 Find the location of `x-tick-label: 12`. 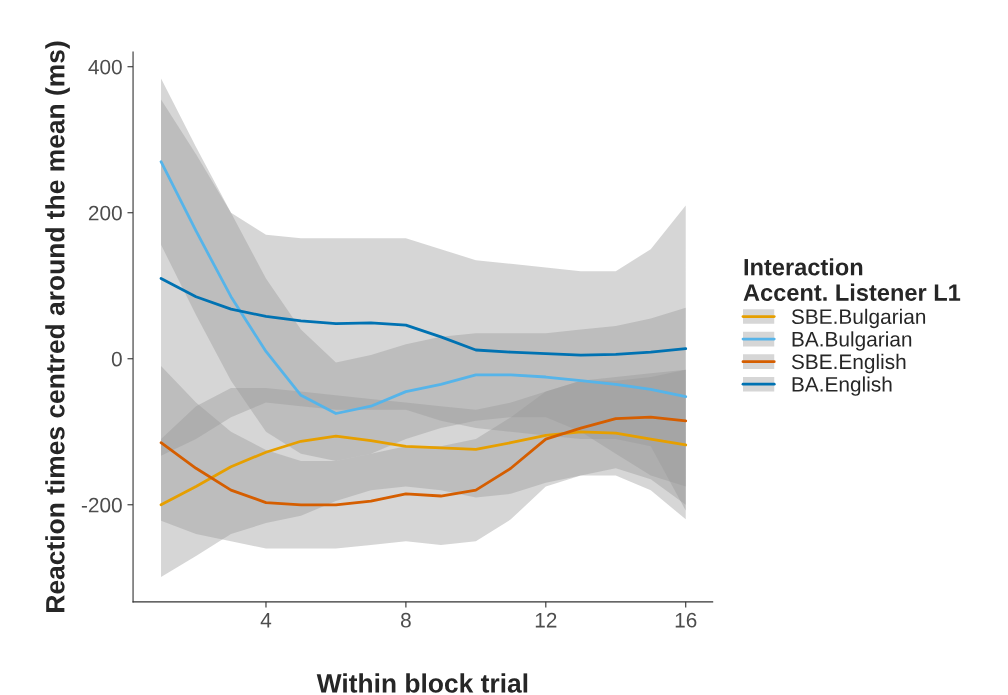

x-tick-label: 12 is located at coordinates (546, 620).